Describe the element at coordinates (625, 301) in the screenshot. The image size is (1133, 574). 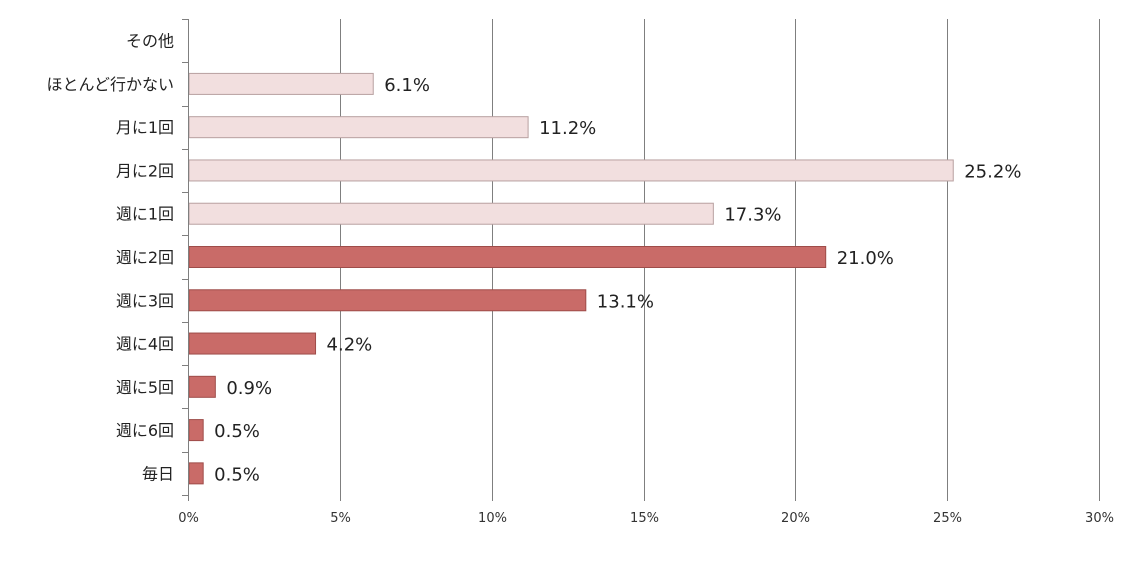
I see `data-label: 13.1%` at that location.